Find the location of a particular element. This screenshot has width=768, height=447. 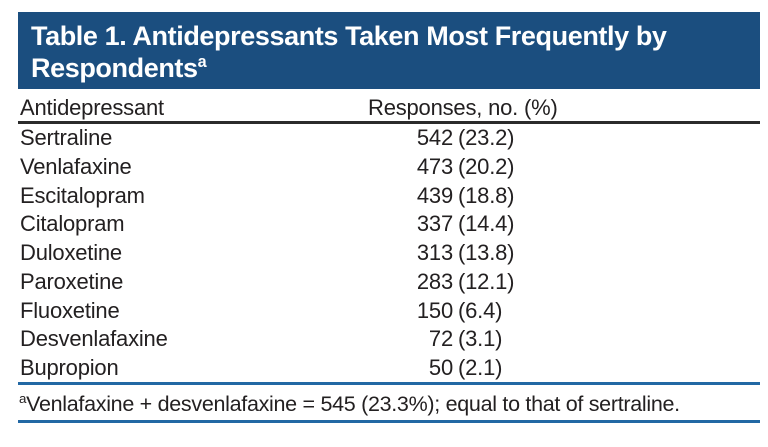

drug-name-cell: Desvenlafaxine is located at coordinates (94, 339).